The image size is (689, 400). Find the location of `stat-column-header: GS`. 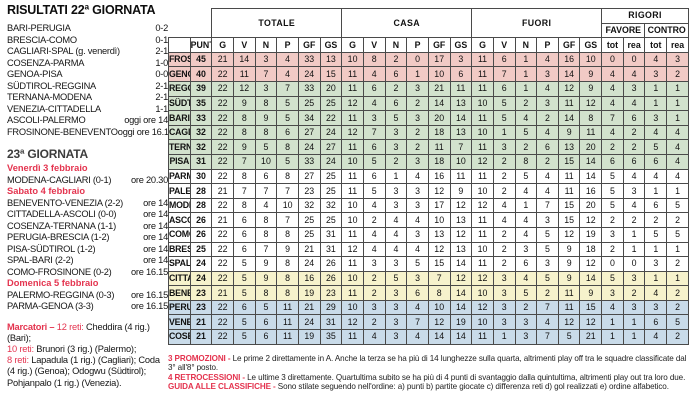

stat-column-header: GS is located at coordinates (461, 45).